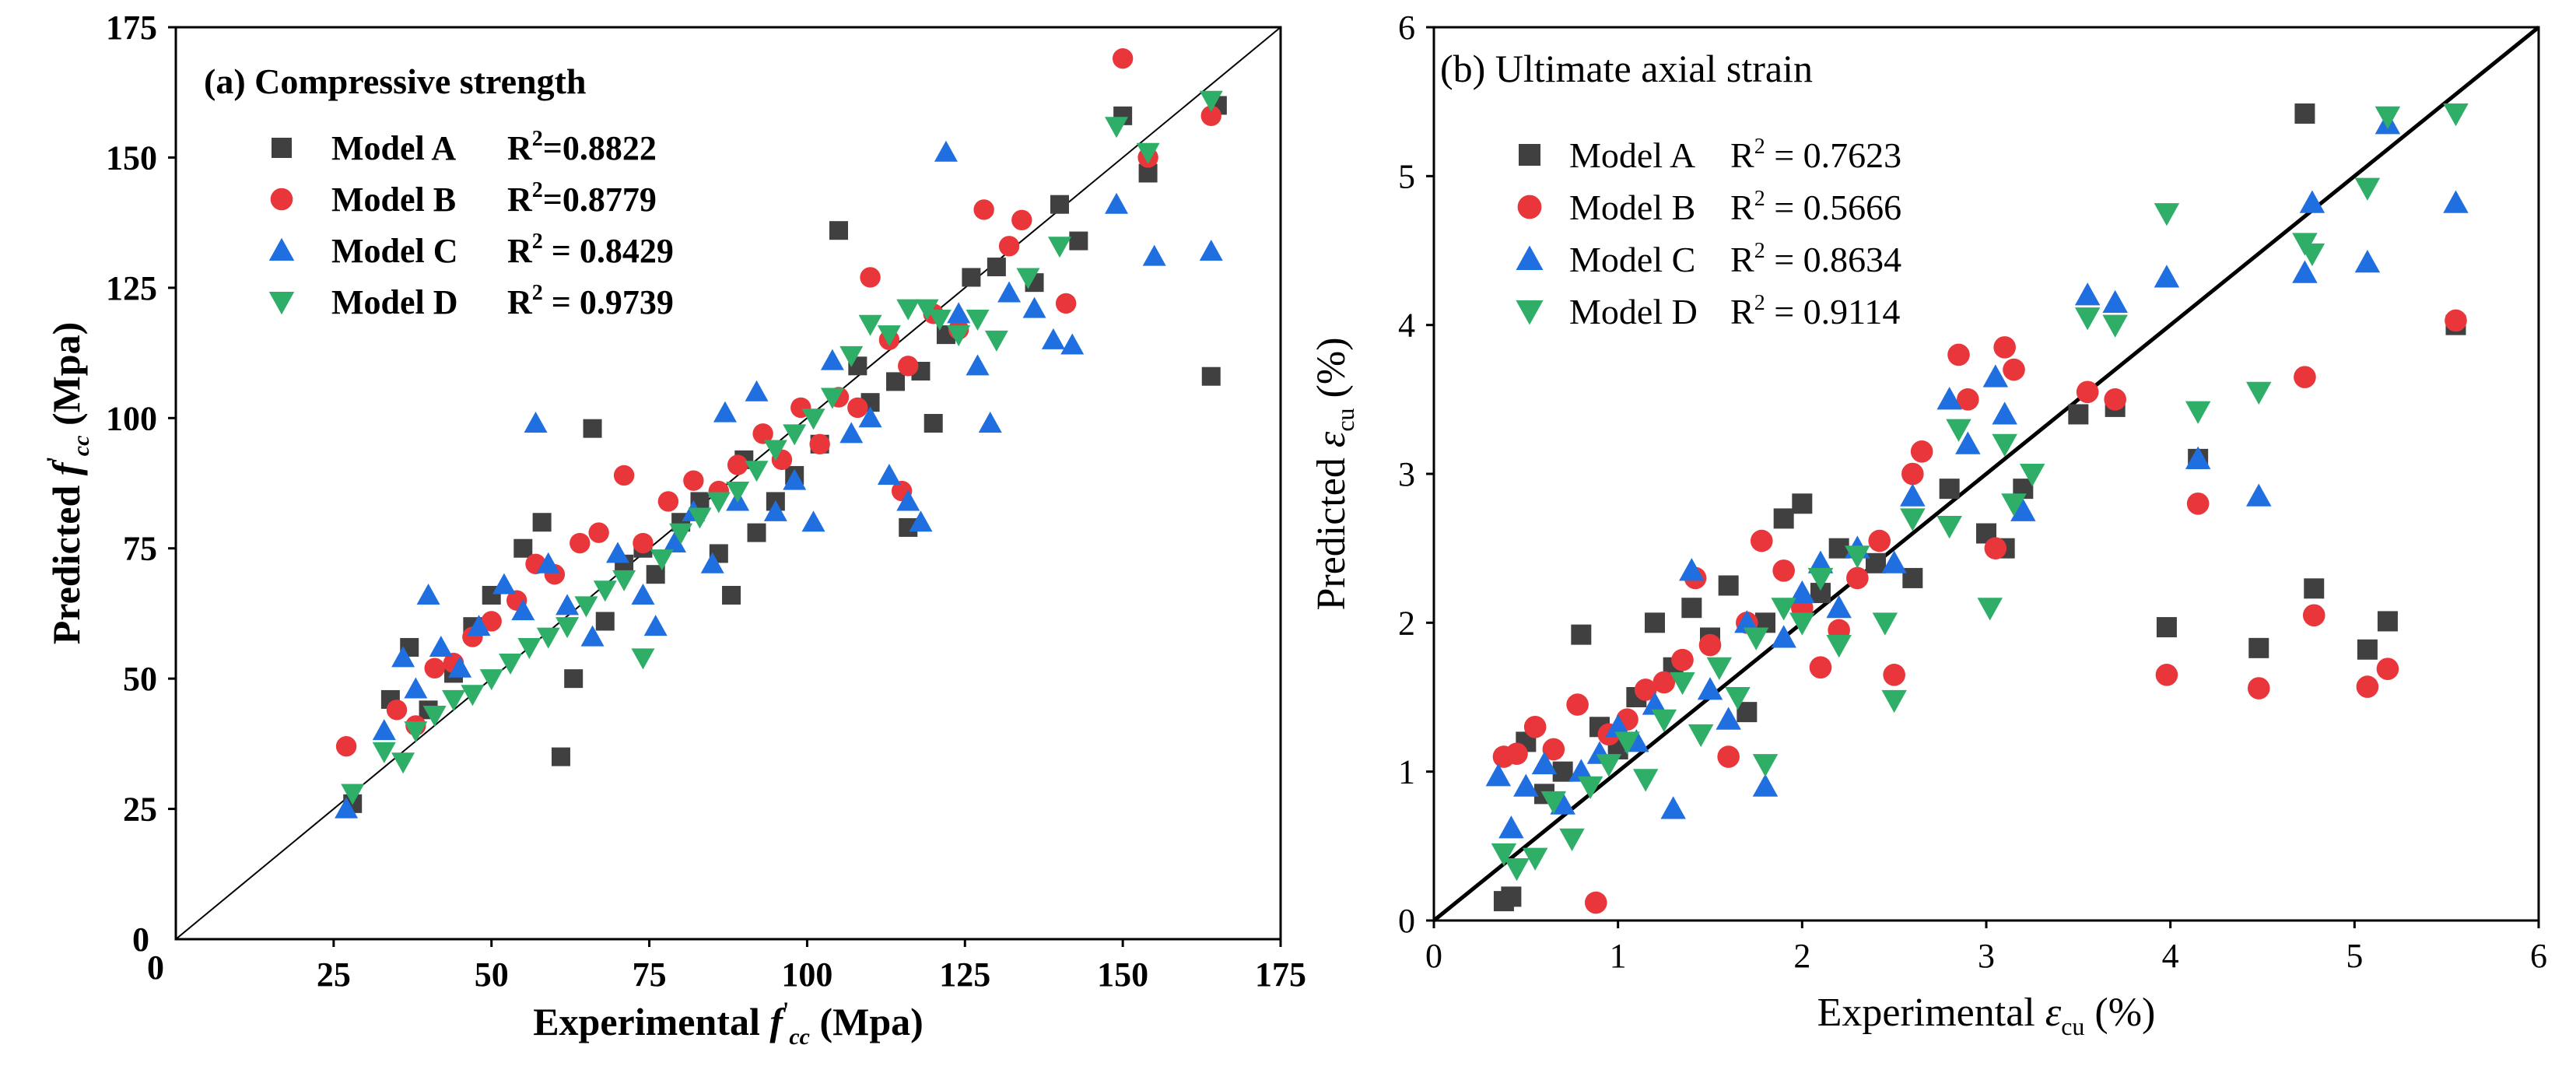 This screenshot has width=2576, height=1066. What do you see at coordinates (1406, 921) in the screenshot?
I see `y-tick-label: 0` at bounding box center [1406, 921].